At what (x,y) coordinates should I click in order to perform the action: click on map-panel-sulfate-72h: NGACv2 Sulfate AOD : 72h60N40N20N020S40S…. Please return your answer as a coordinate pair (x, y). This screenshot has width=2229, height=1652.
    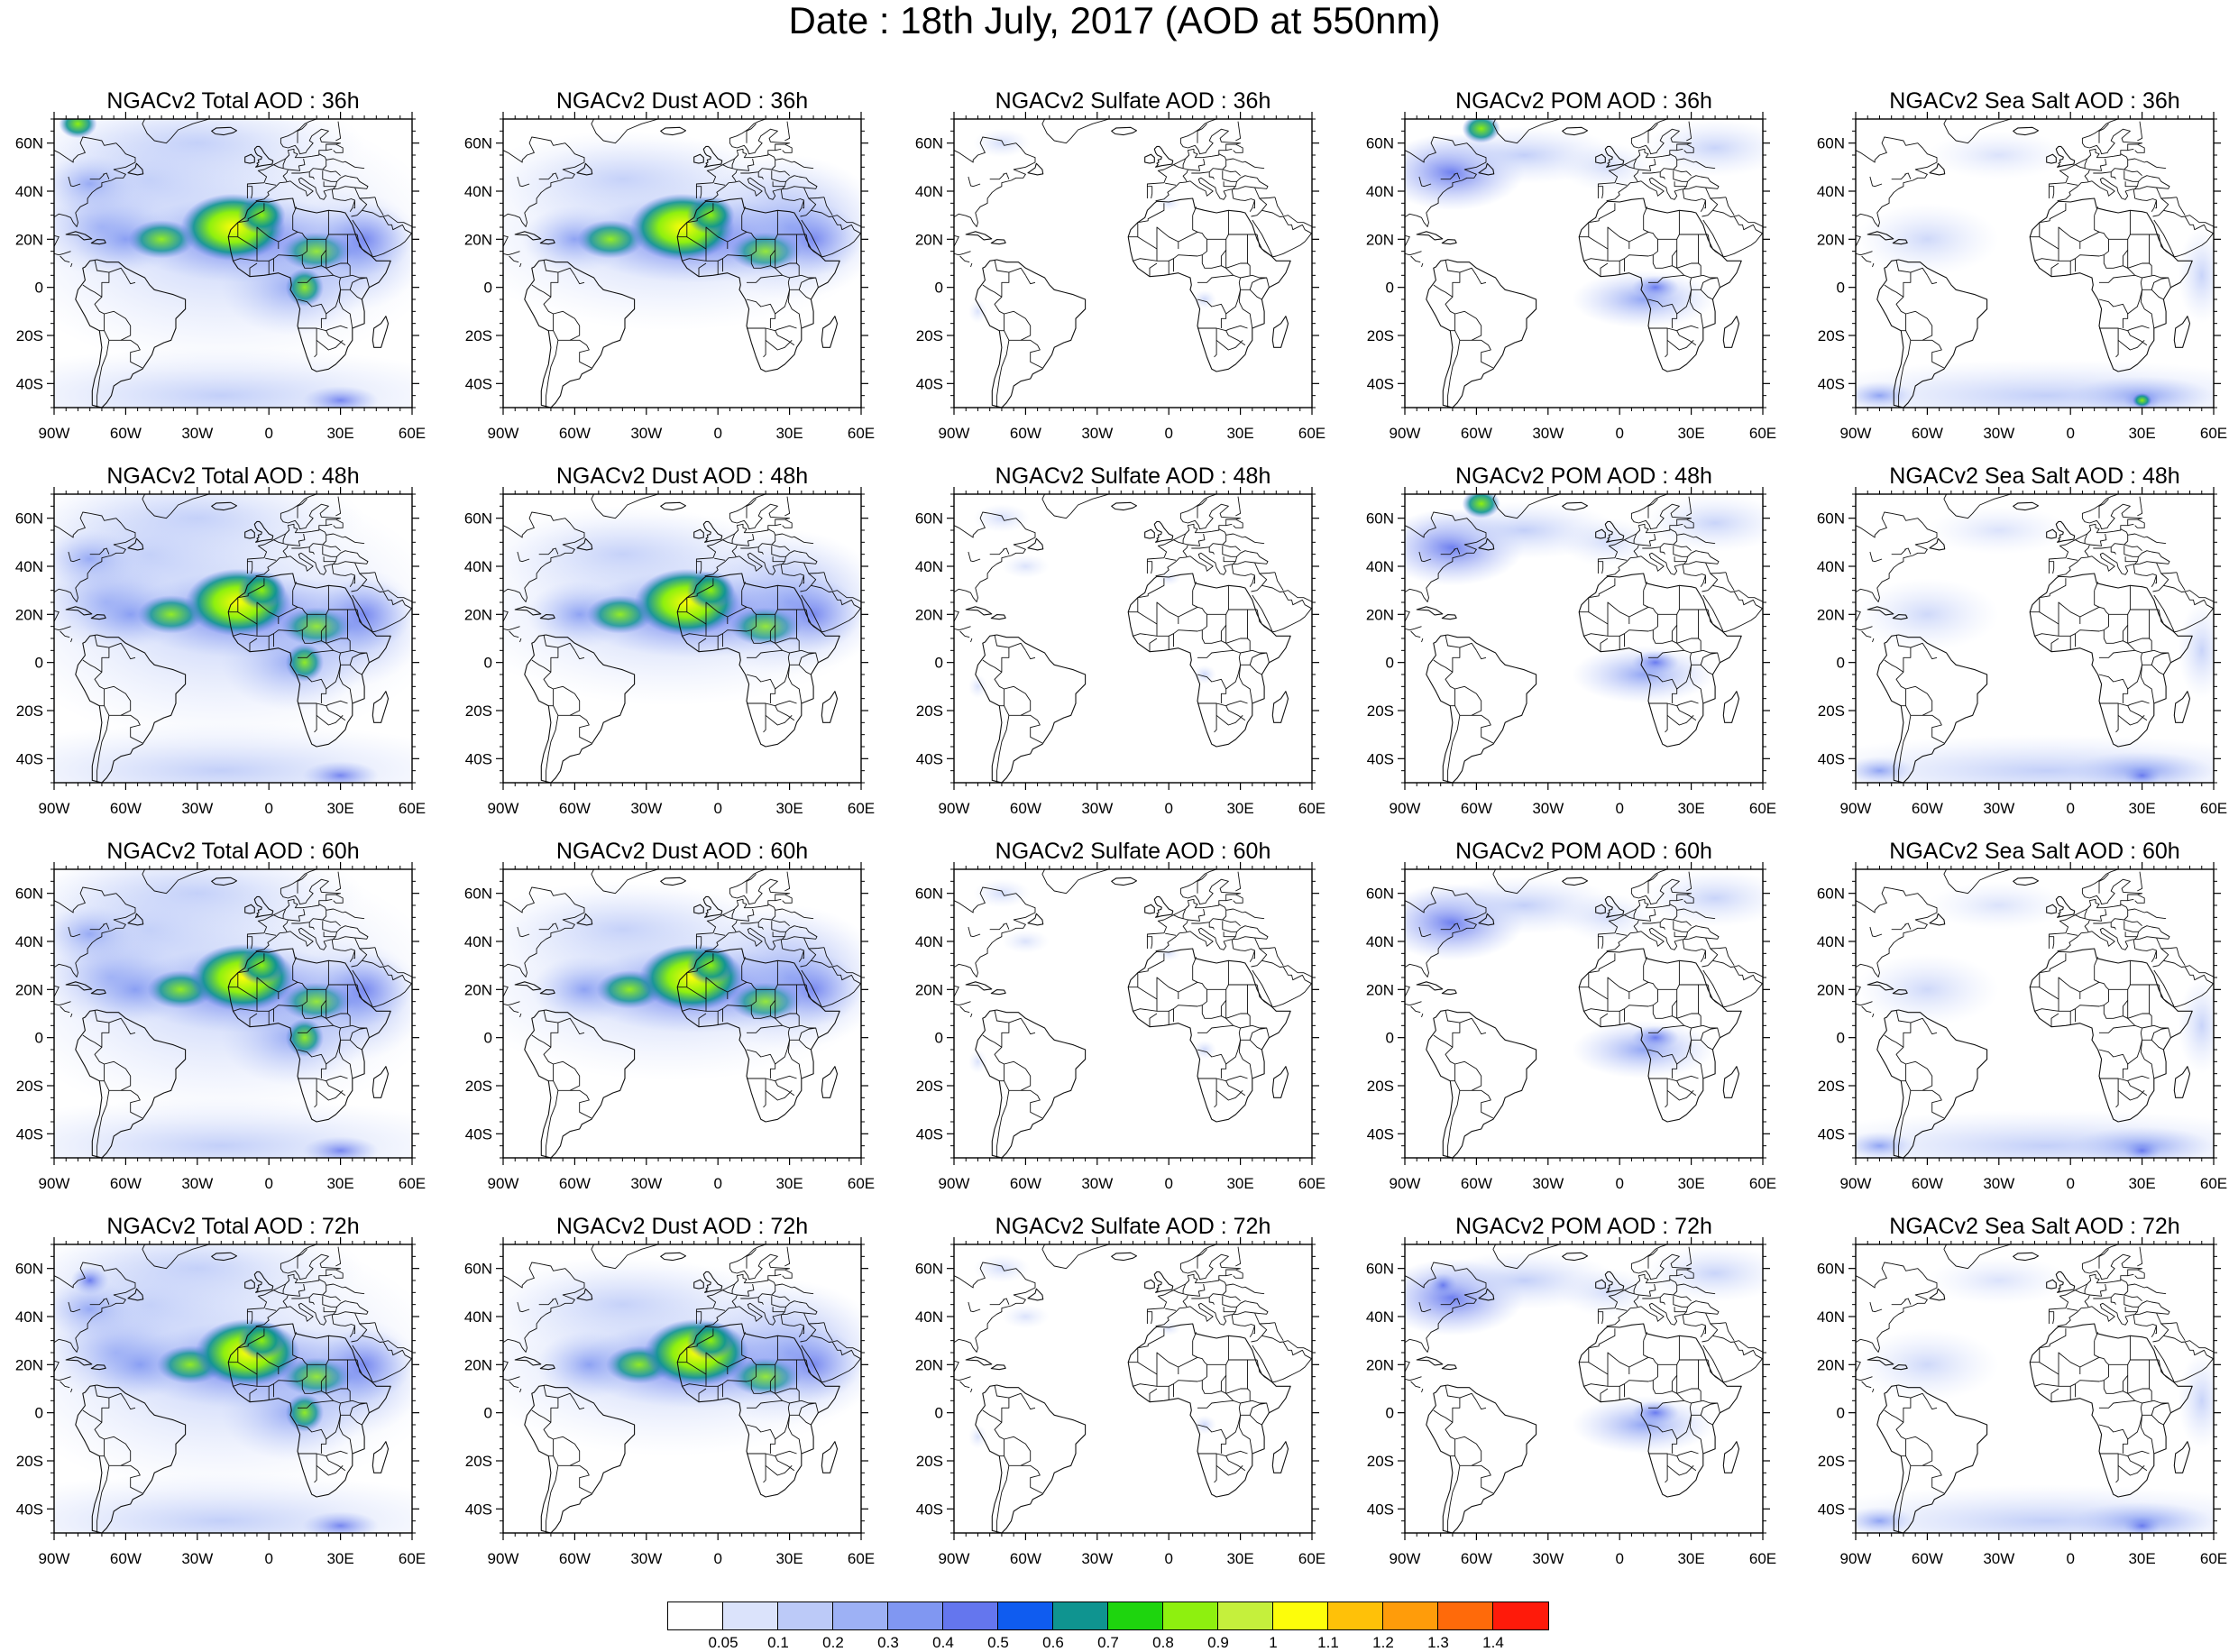
    Looking at the image, I should click on (1120, 1390).